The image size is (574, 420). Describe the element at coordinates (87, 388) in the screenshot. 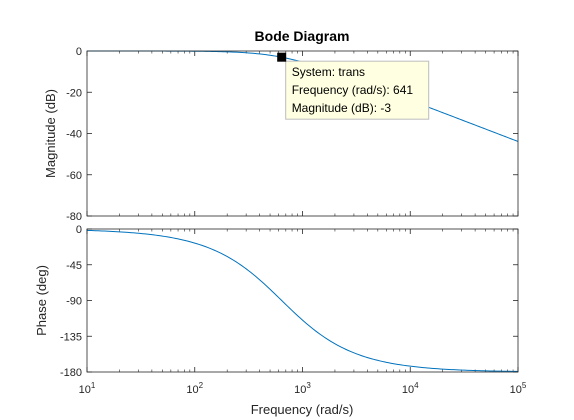

I see `x-tick-label: 10¹` at that location.